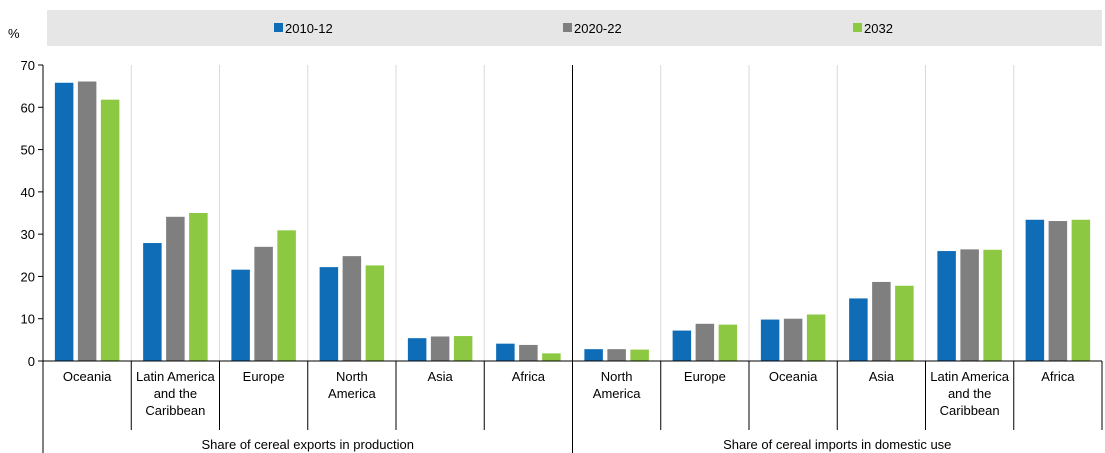 The height and width of the screenshot is (453, 1105). I want to click on y-tick-label: 60, so click(28, 107).